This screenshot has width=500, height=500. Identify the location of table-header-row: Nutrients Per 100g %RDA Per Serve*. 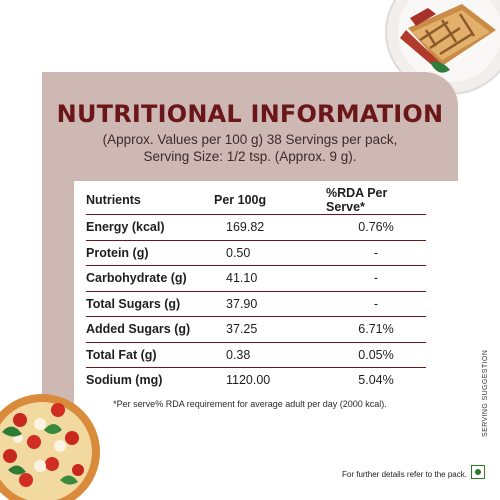
(256, 200).